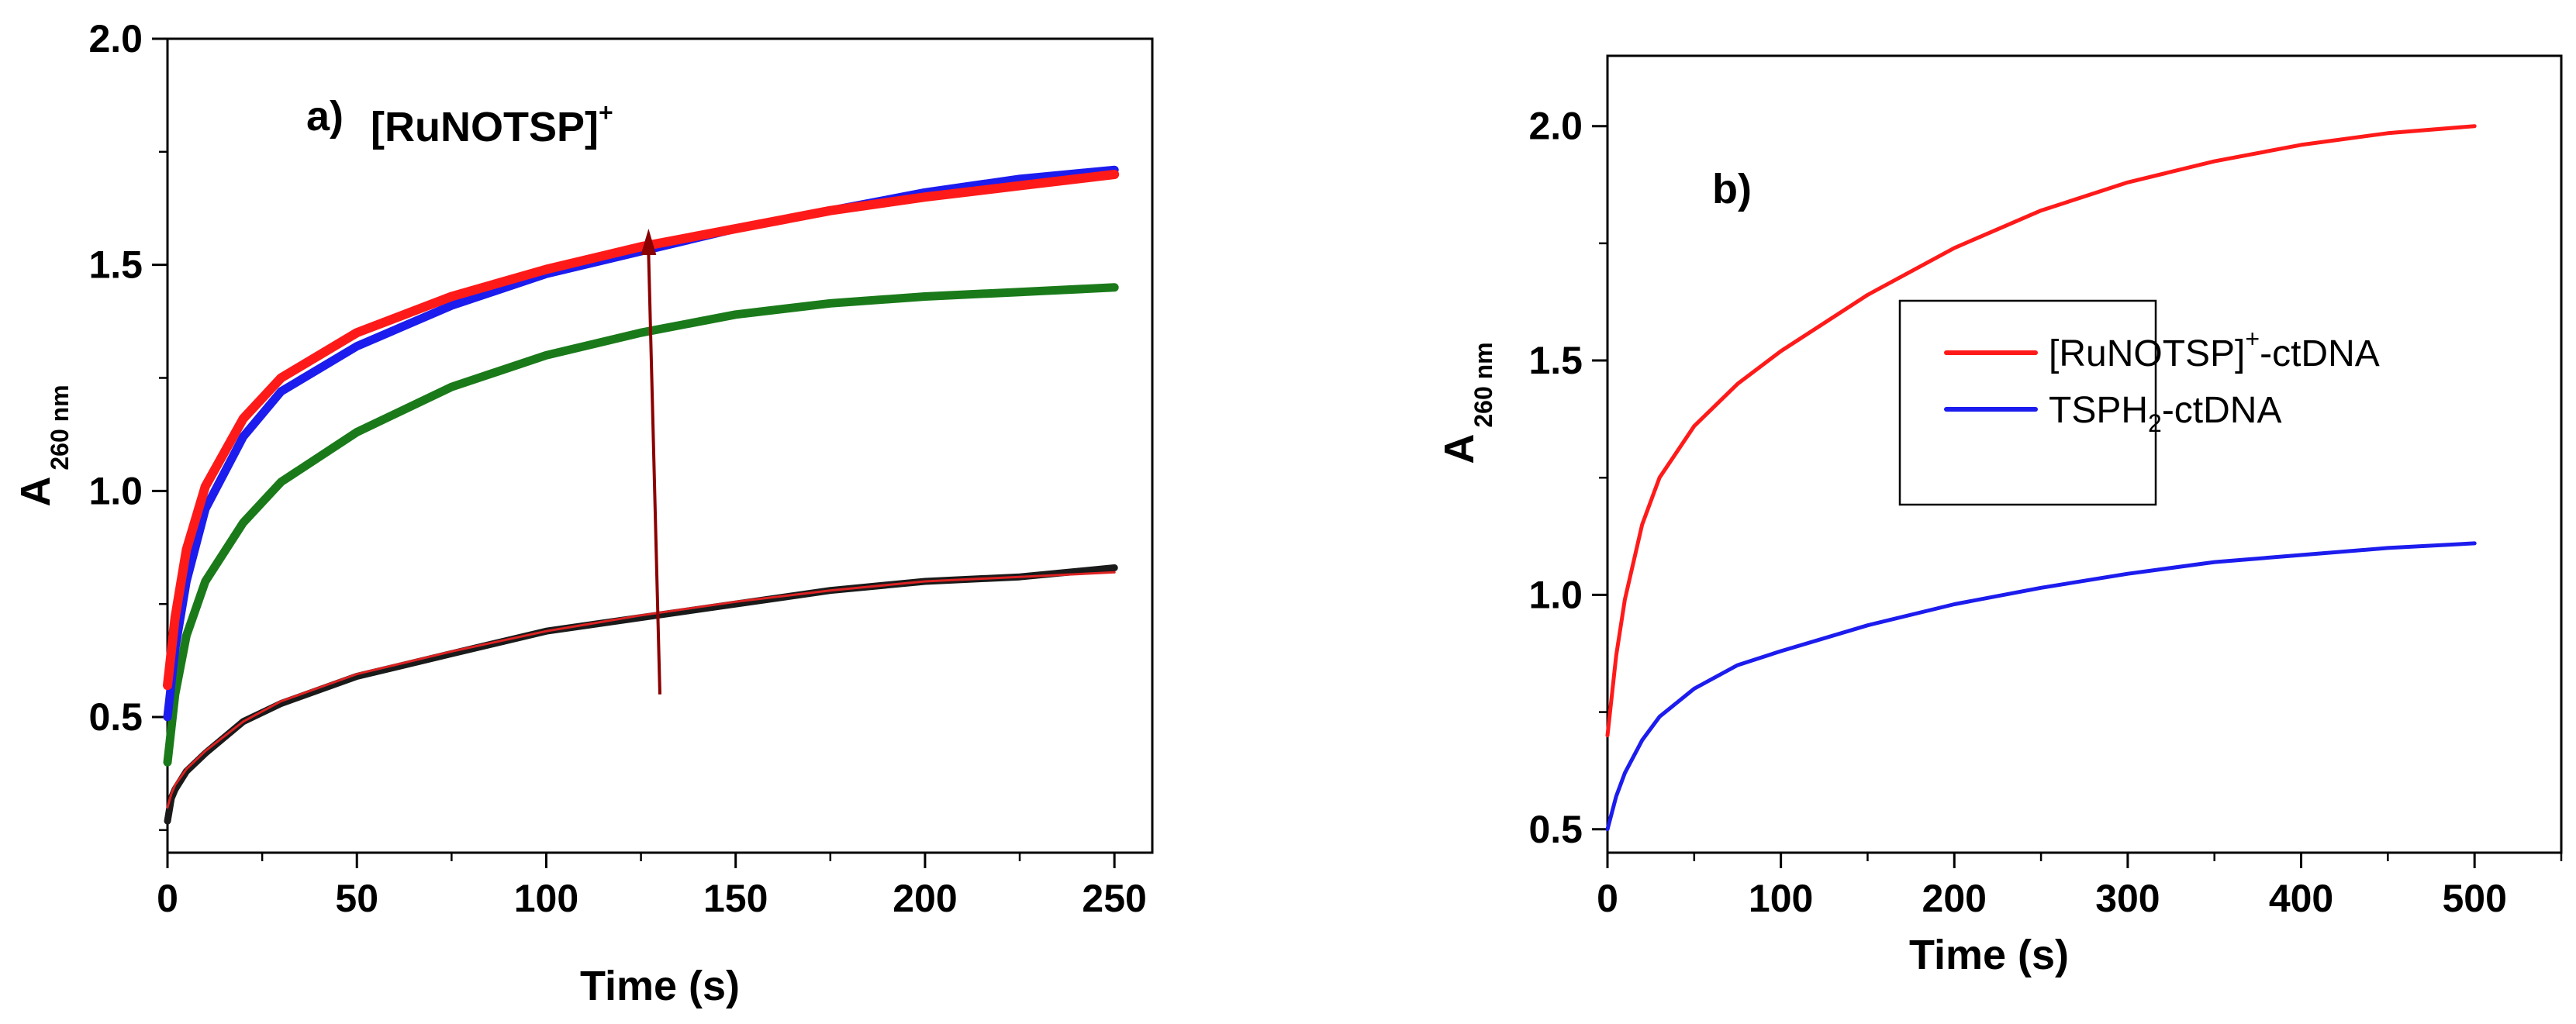  I want to click on arrow-line, so click(654, 473).